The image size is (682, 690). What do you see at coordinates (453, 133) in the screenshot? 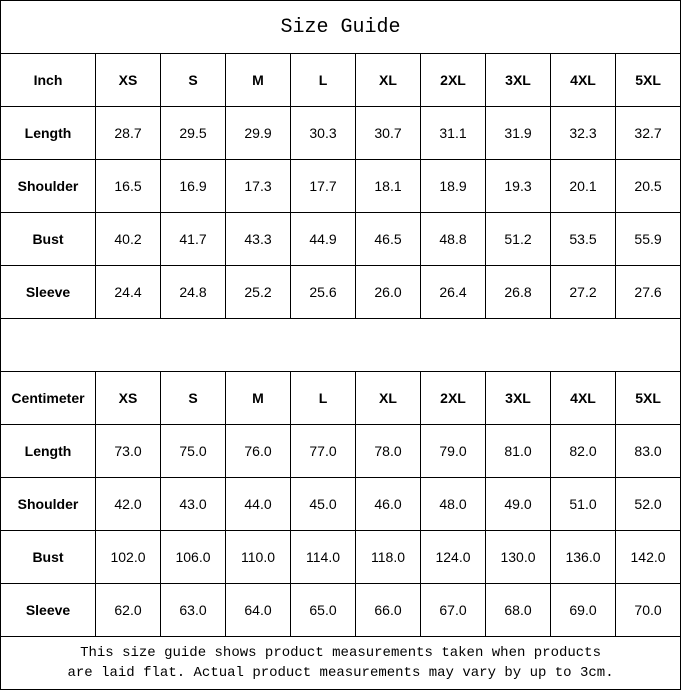
I see `measurement-cell: 31.1` at bounding box center [453, 133].